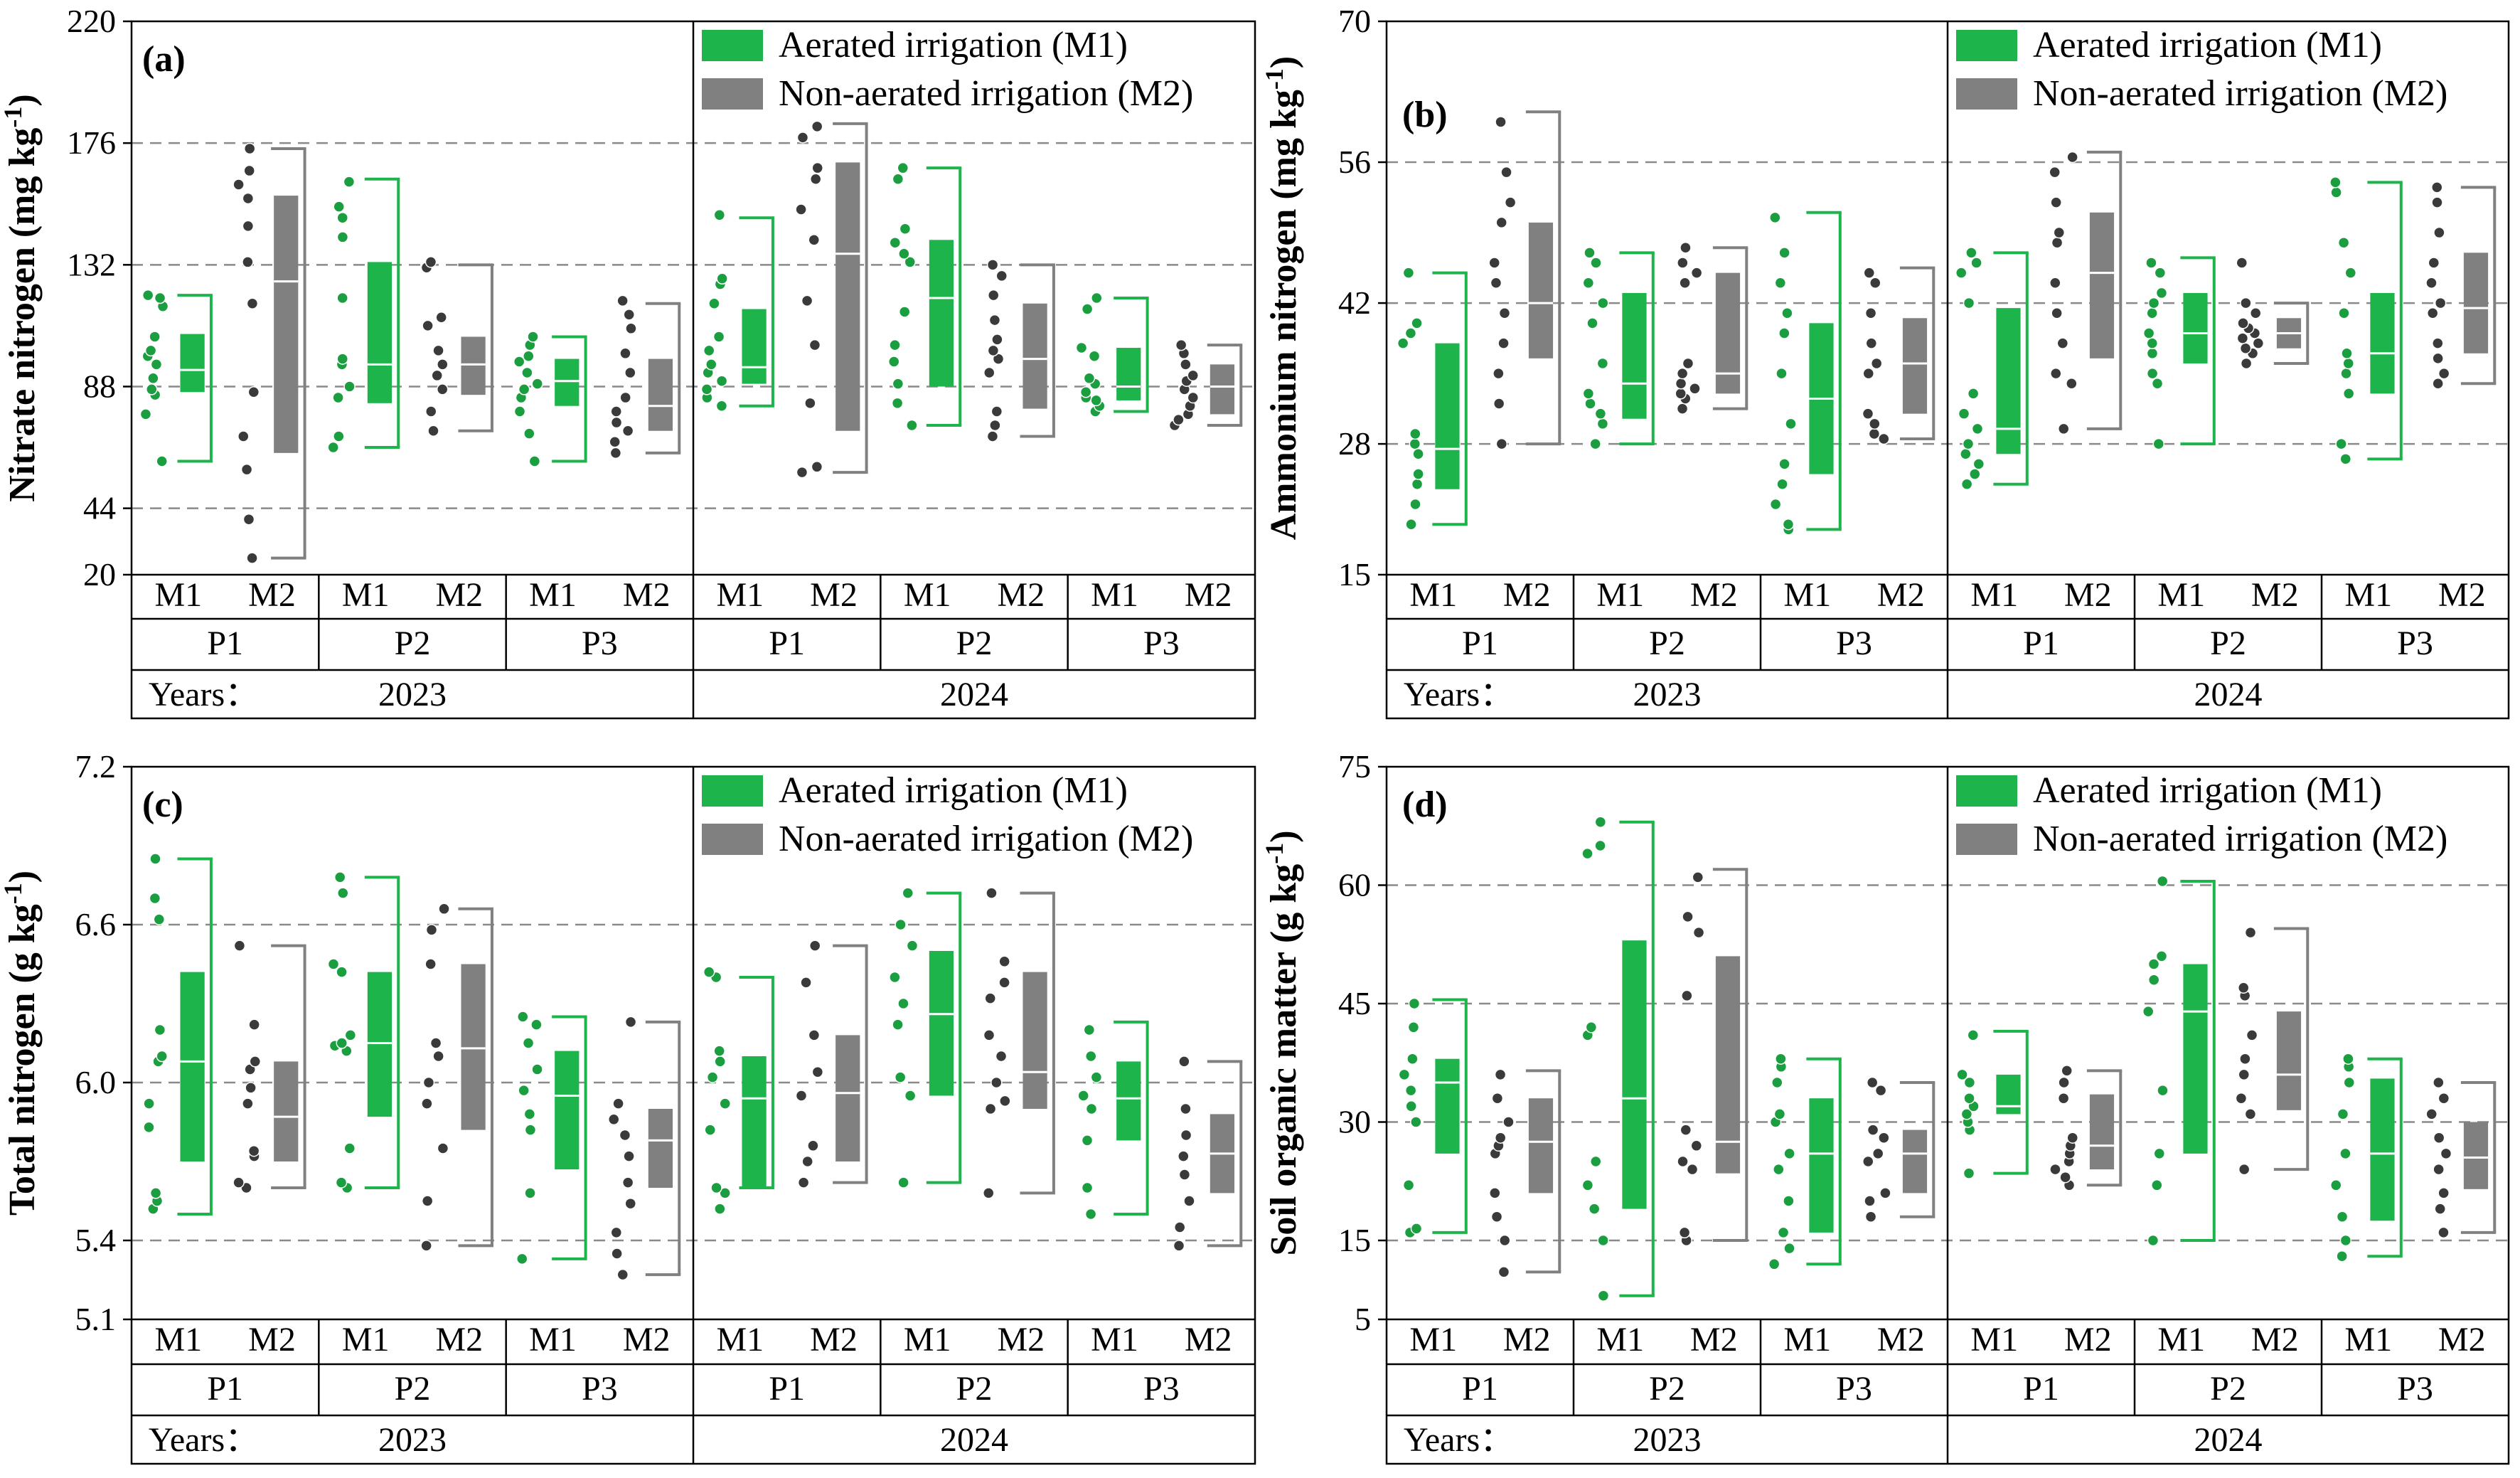 The width and height of the screenshot is (2520, 1478). What do you see at coordinates (1284, 836) in the screenshot?
I see `y-axis-title-end: )` at bounding box center [1284, 836].